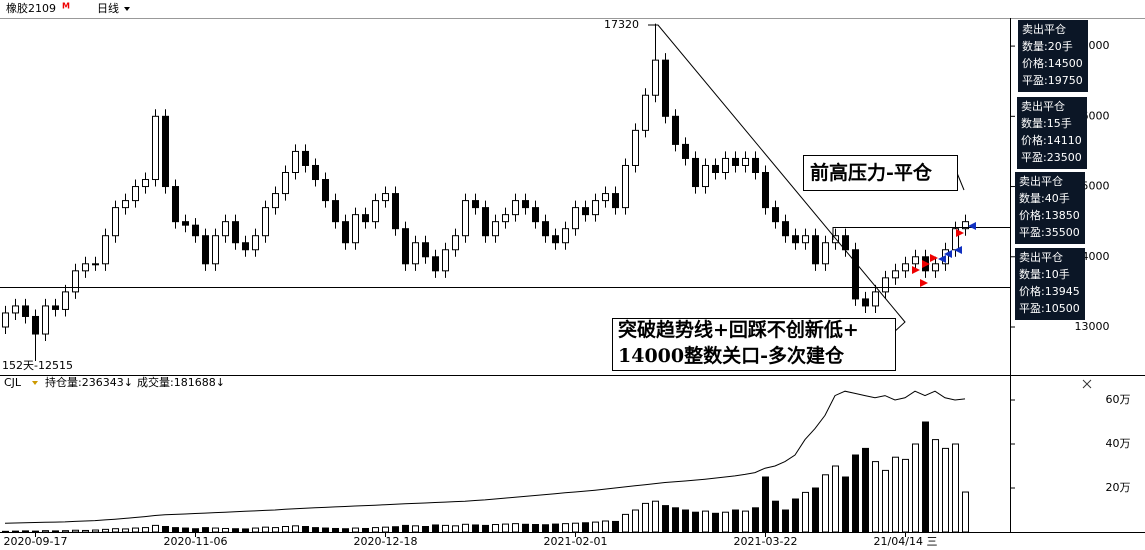  Describe the element at coordinates (181, 382) in the screenshot. I see `legend-entry: 成交量:181688↓` at that location.